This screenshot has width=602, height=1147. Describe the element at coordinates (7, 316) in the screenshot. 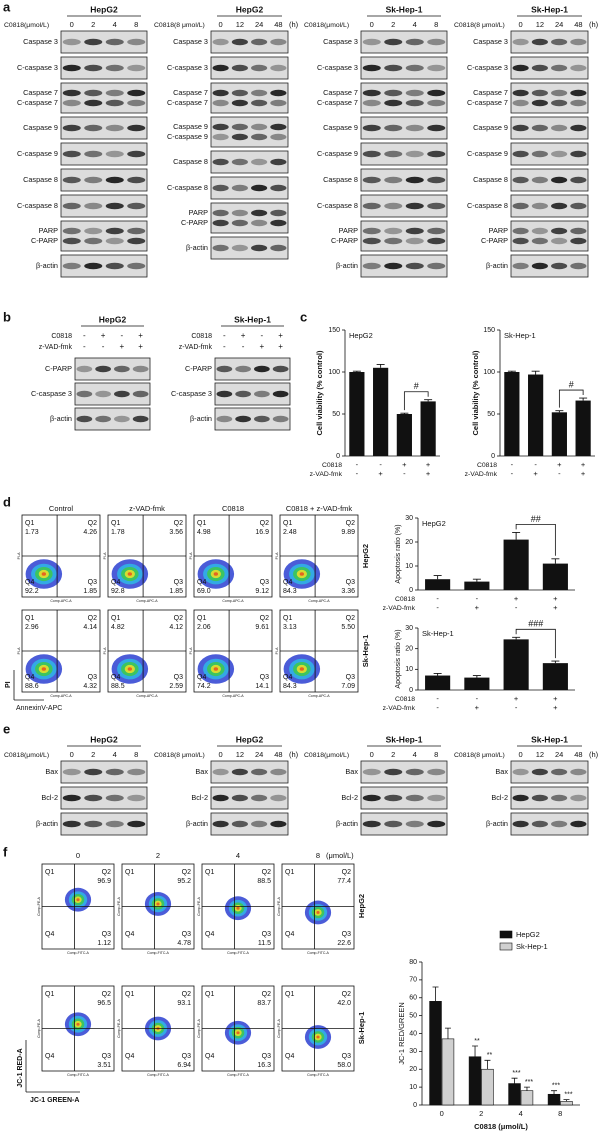

I see `panel-letter: b` at that location.